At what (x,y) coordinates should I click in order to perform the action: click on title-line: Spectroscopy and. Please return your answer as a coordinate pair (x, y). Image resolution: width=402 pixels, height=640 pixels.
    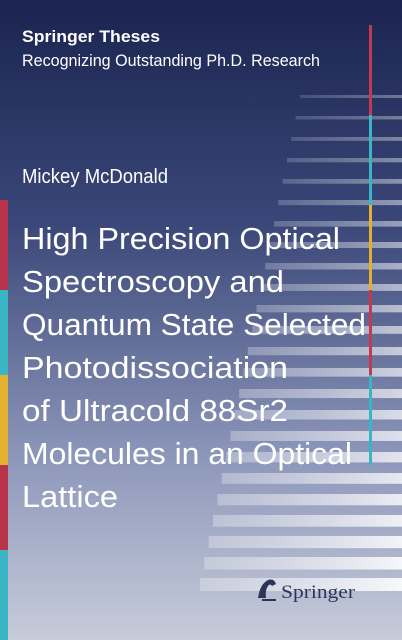
    Looking at the image, I should click on (153, 281).